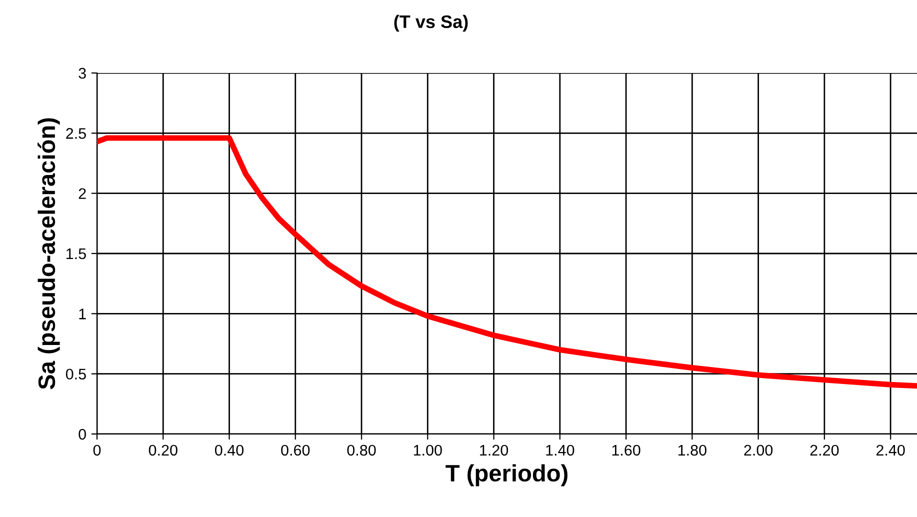  What do you see at coordinates (229, 450) in the screenshot?
I see `x-tick-label: 0.40` at bounding box center [229, 450].